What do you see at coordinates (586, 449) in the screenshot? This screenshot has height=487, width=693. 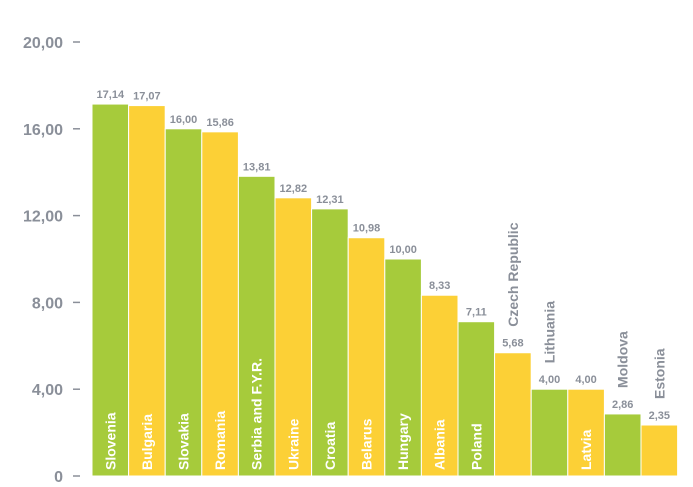 I see `category-label: Latvia` at bounding box center [586, 449].